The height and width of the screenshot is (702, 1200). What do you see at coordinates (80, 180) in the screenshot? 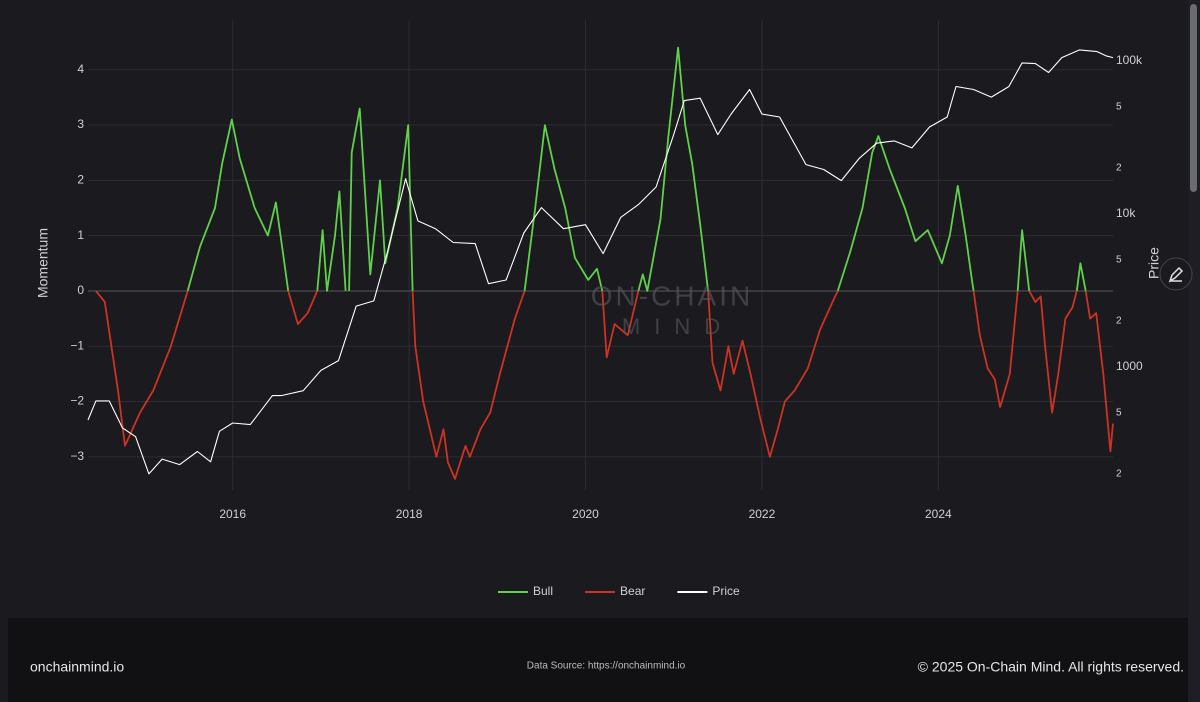
I see `y-tick-label: 2` at bounding box center [80, 180].